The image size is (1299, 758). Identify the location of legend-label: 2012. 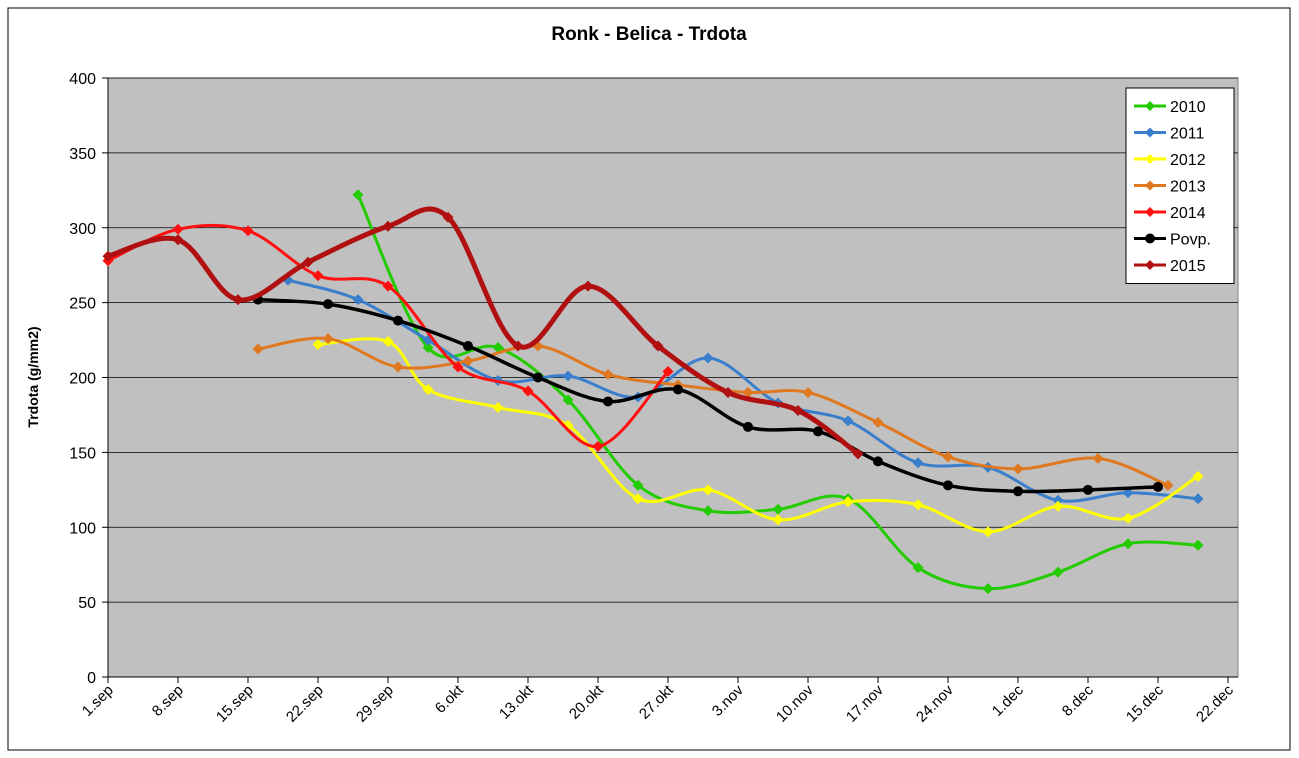
(1188, 160).